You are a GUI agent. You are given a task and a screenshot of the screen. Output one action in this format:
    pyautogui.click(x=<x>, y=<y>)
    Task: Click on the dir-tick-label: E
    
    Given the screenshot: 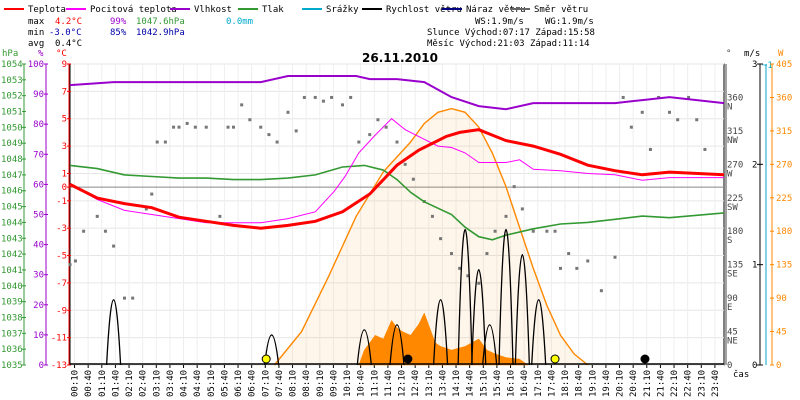 What is the action you would take?
    pyautogui.click(x=729, y=308)
    